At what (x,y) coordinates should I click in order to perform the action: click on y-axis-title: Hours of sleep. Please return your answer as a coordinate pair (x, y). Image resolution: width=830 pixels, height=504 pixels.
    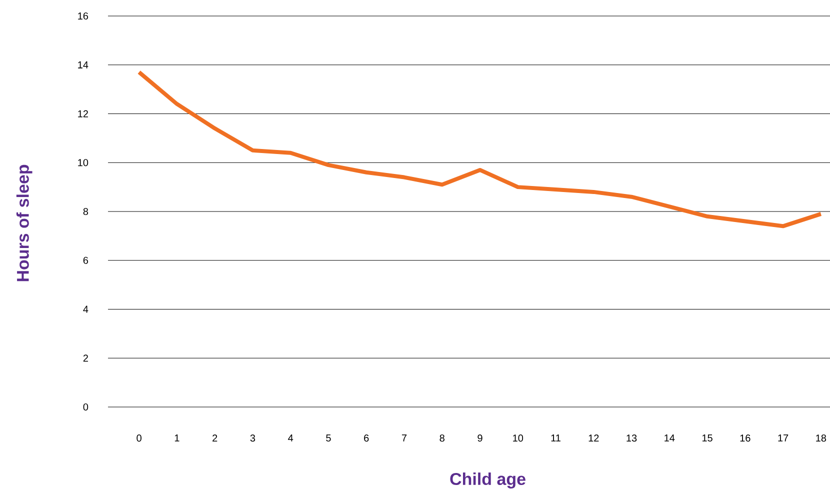
    Looking at the image, I should click on (24, 223).